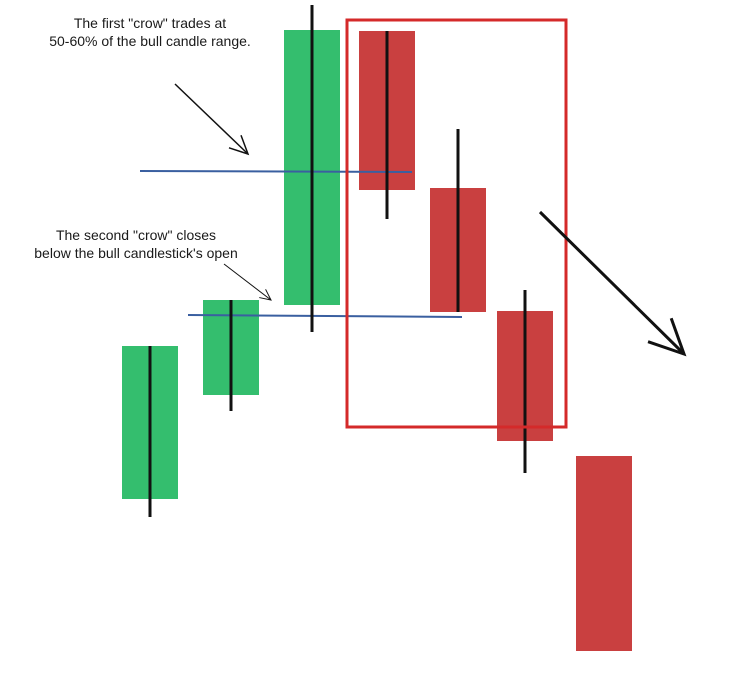 This screenshot has width=750, height=677. Describe the element at coordinates (136, 253) in the screenshot. I see `second-crow-annotation-line-2: below the bull candlestick's open` at that location.